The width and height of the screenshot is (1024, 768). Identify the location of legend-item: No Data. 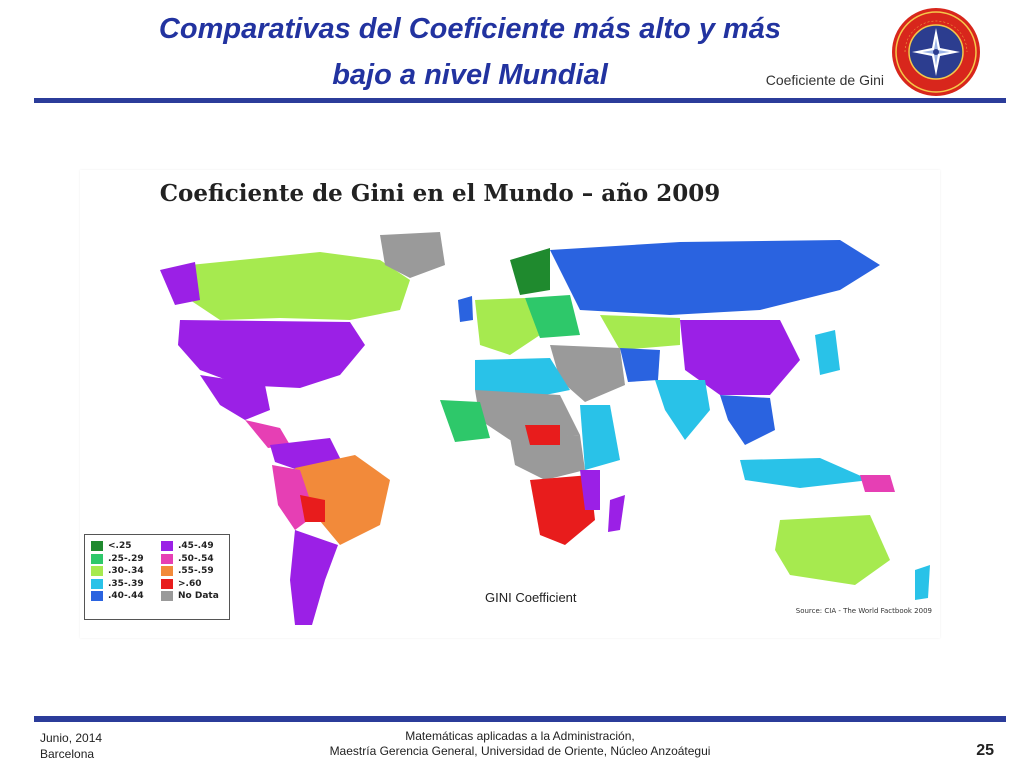
(190, 596).